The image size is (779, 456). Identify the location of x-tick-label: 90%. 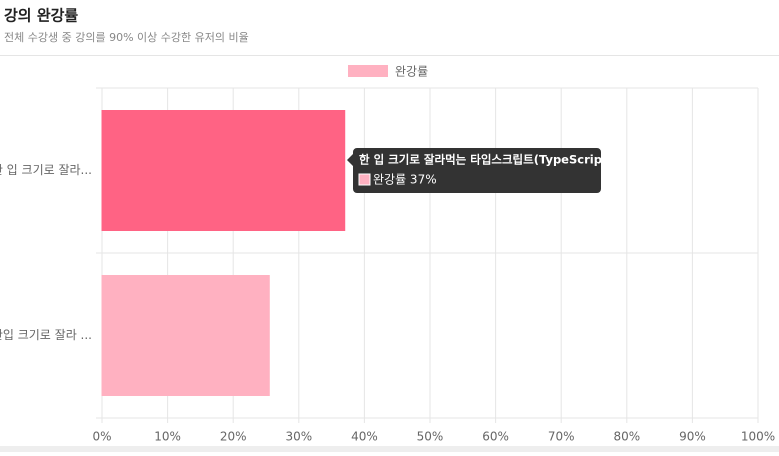
(692, 437).